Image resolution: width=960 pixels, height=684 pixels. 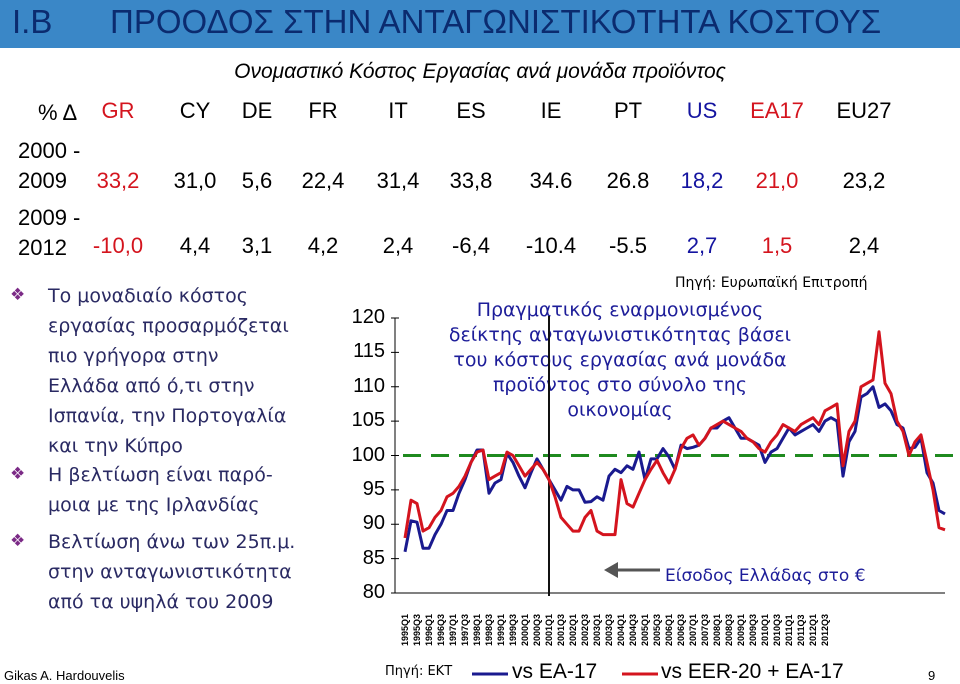 What do you see at coordinates (160, 475) in the screenshot?
I see `bullet-text-line: Η βελτίωση είναι παρό-` at bounding box center [160, 475].